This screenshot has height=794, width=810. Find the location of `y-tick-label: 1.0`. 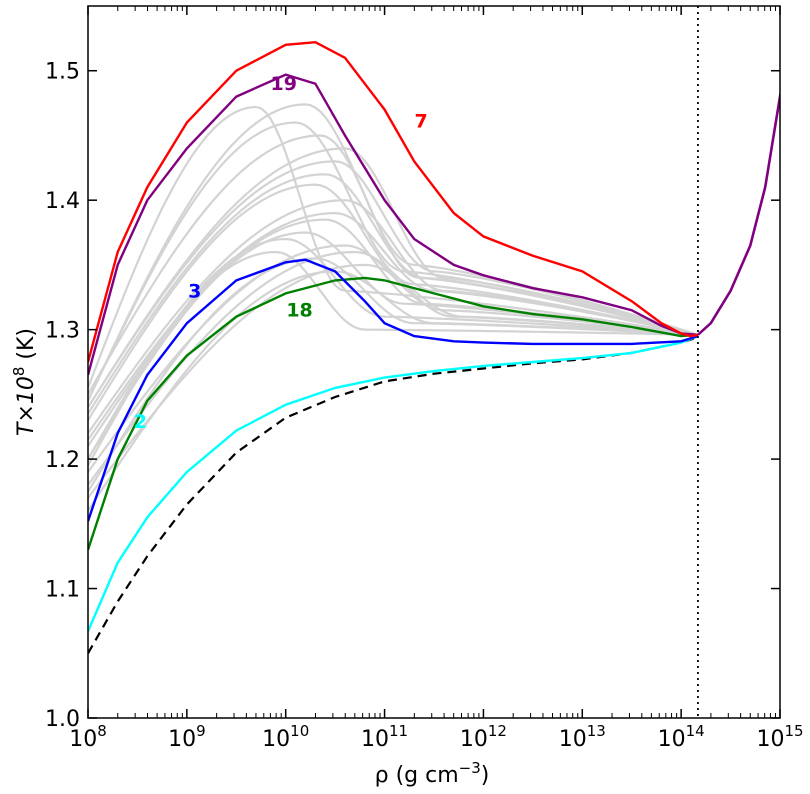

y-tick-label: 1.0 is located at coordinates (62, 719).